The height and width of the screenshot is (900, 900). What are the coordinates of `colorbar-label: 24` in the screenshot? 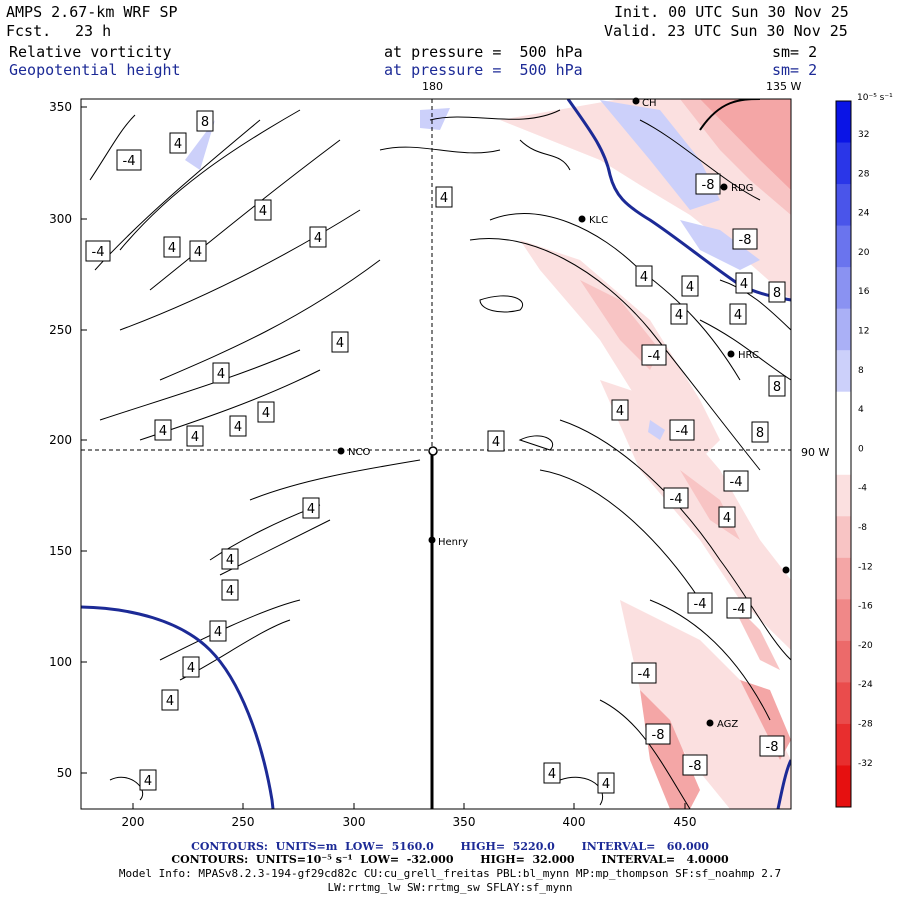 It's located at (864, 214).